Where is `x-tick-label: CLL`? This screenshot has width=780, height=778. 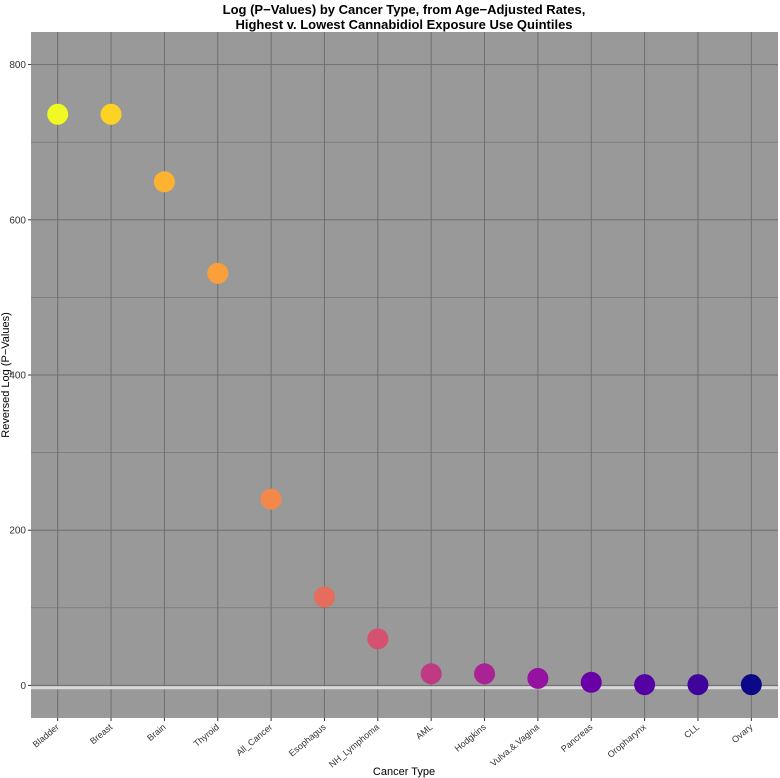 x-tick-label: CLL is located at coordinates (691, 731).